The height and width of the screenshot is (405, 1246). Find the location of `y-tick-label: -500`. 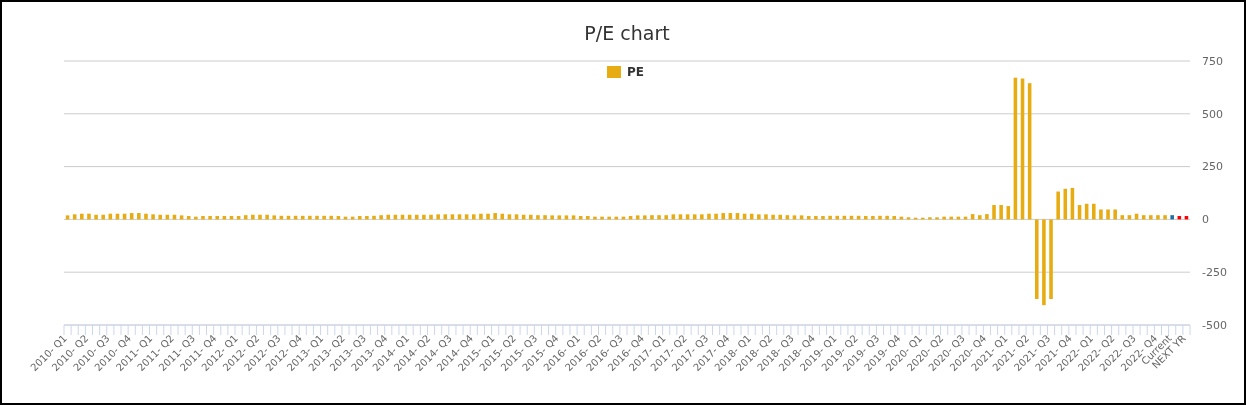

y-tick-label: -500 is located at coordinates (1214, 325).